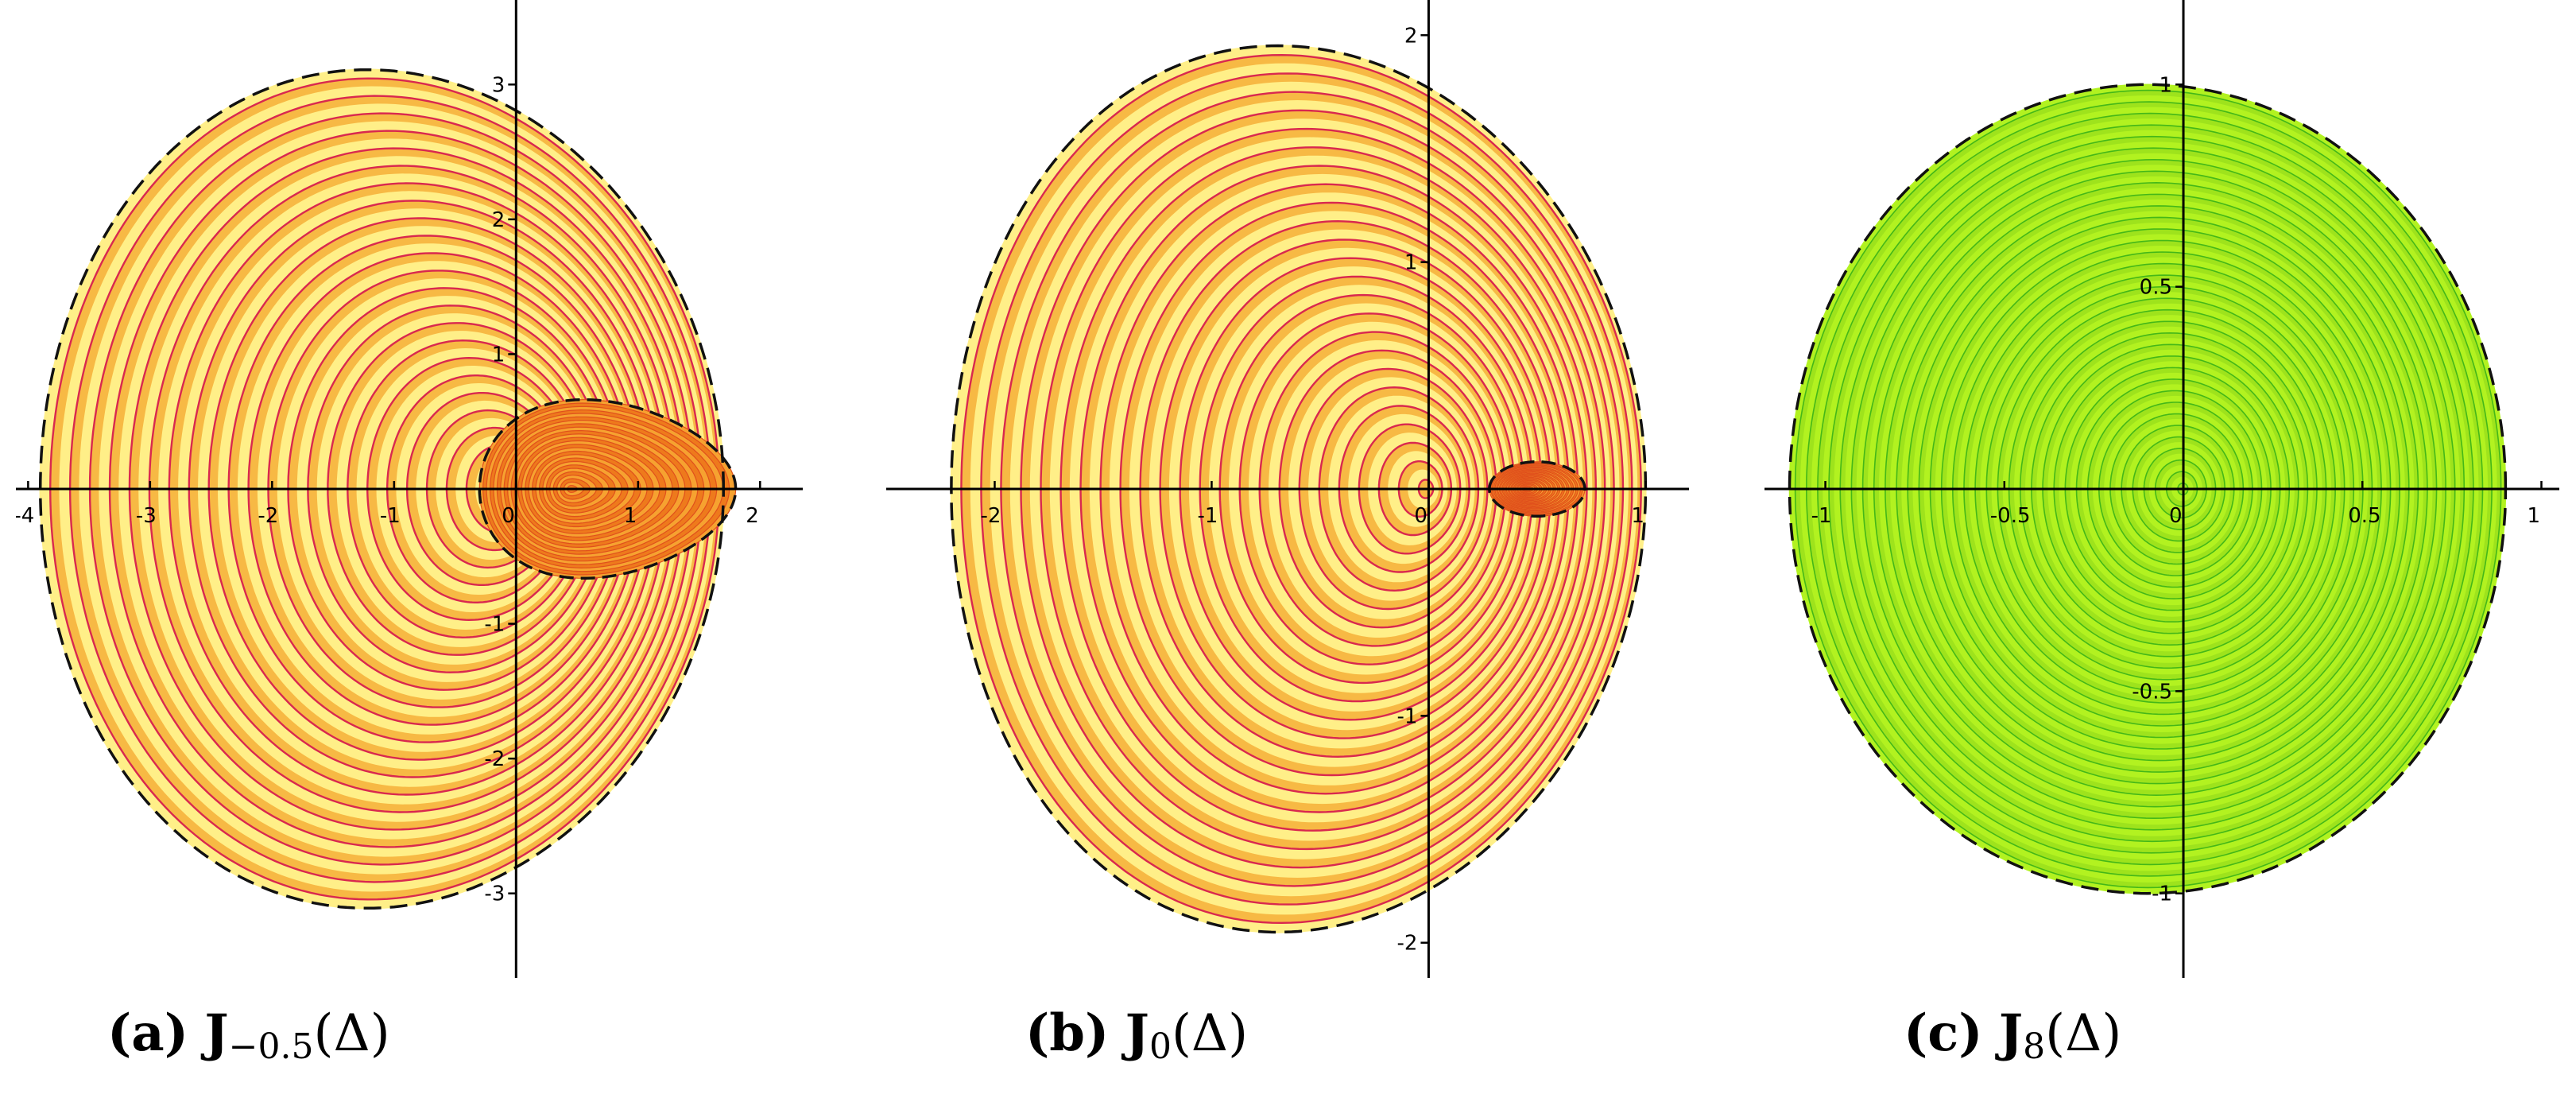 The image size is (2576, 1094). Describe the element at coordinates (148, 1033) in the screenshot. I see `caption-tag: (a)` at that location.